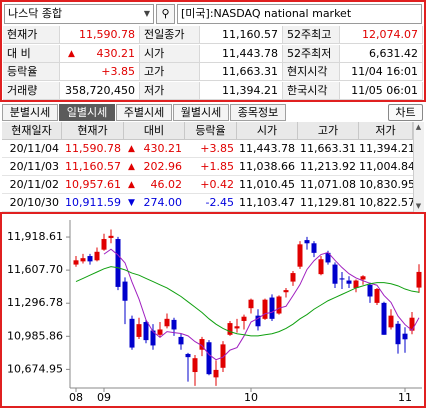  What do you see at coordinates (241, 72) in the screenshot?
I see `quote-value: 11,663.31` at bounding box center [241, 72].